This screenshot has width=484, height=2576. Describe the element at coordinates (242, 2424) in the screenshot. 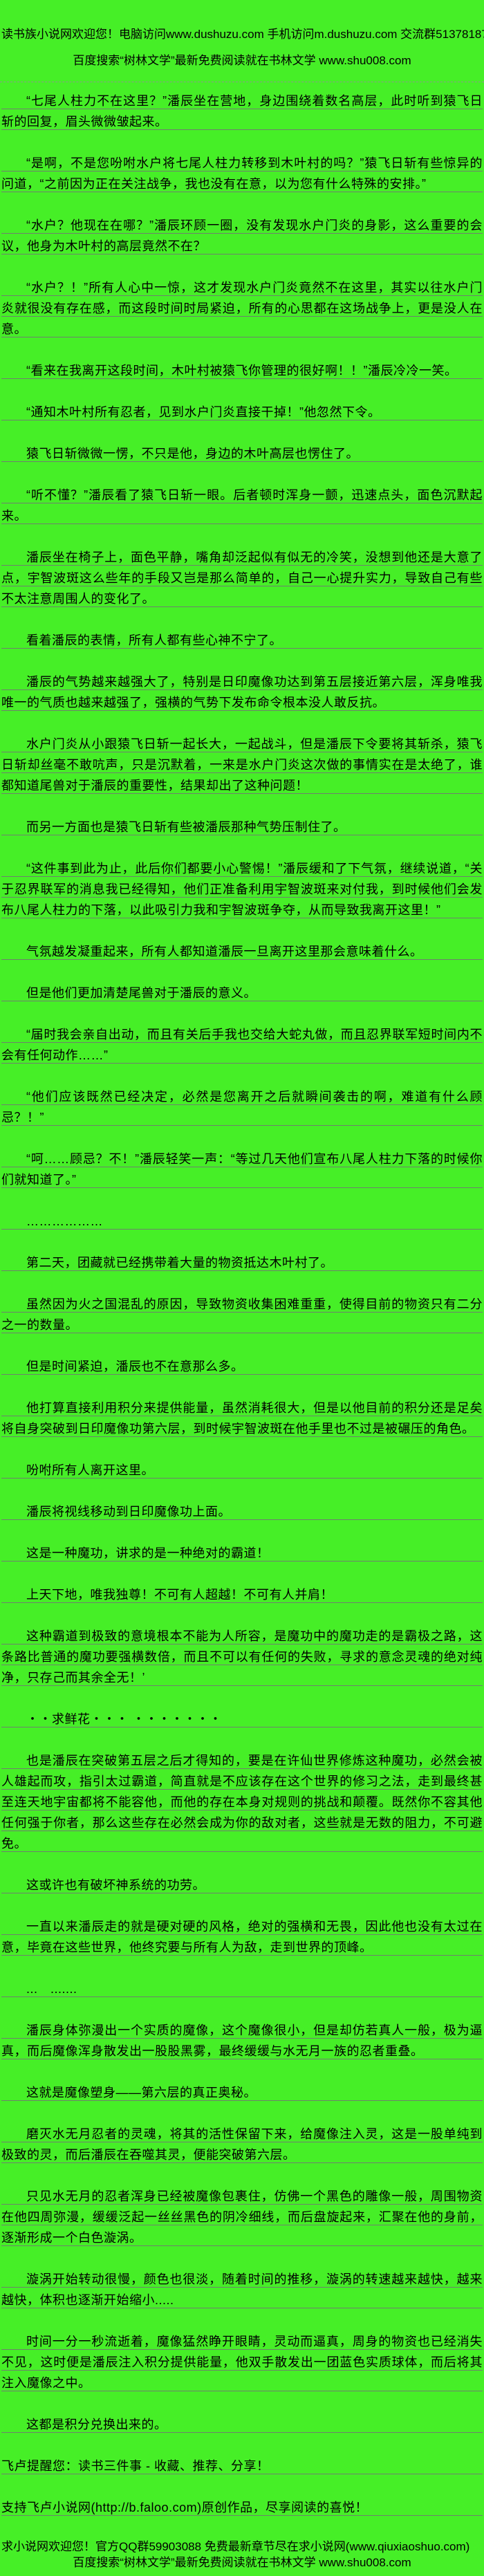

I see `paragraph: 这都是积分兑换出来的。` at that location.